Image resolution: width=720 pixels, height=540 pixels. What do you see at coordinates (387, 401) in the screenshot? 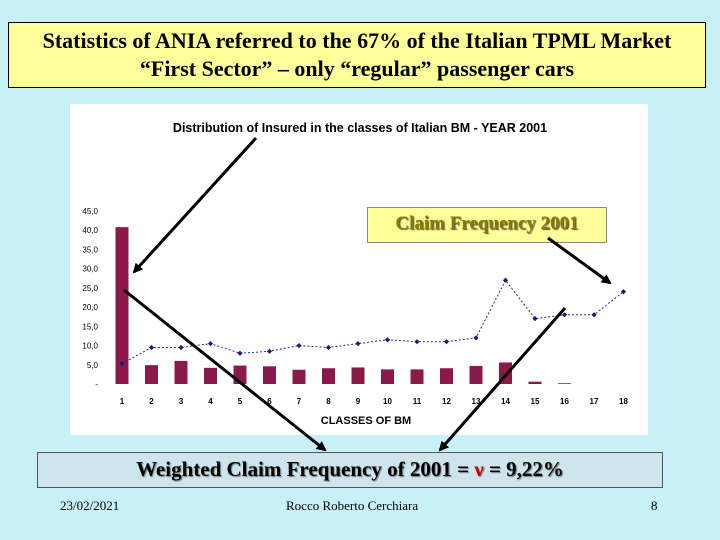
I see `x-tick-label: 10` at bounding box center [387, 401].